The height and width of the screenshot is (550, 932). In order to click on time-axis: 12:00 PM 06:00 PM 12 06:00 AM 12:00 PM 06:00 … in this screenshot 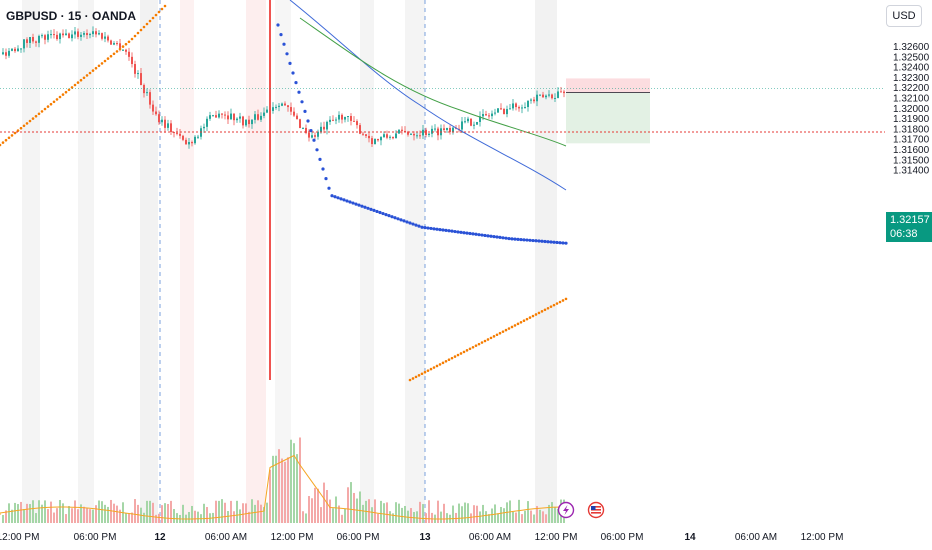, I will do `click(421, 537)`.